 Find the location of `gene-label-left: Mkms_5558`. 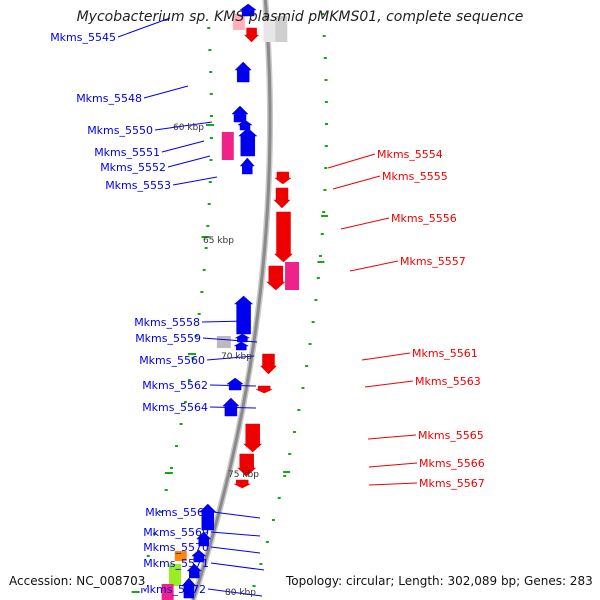

gene-label-left: Mkms_5558 is located at coordinates (167, 322).